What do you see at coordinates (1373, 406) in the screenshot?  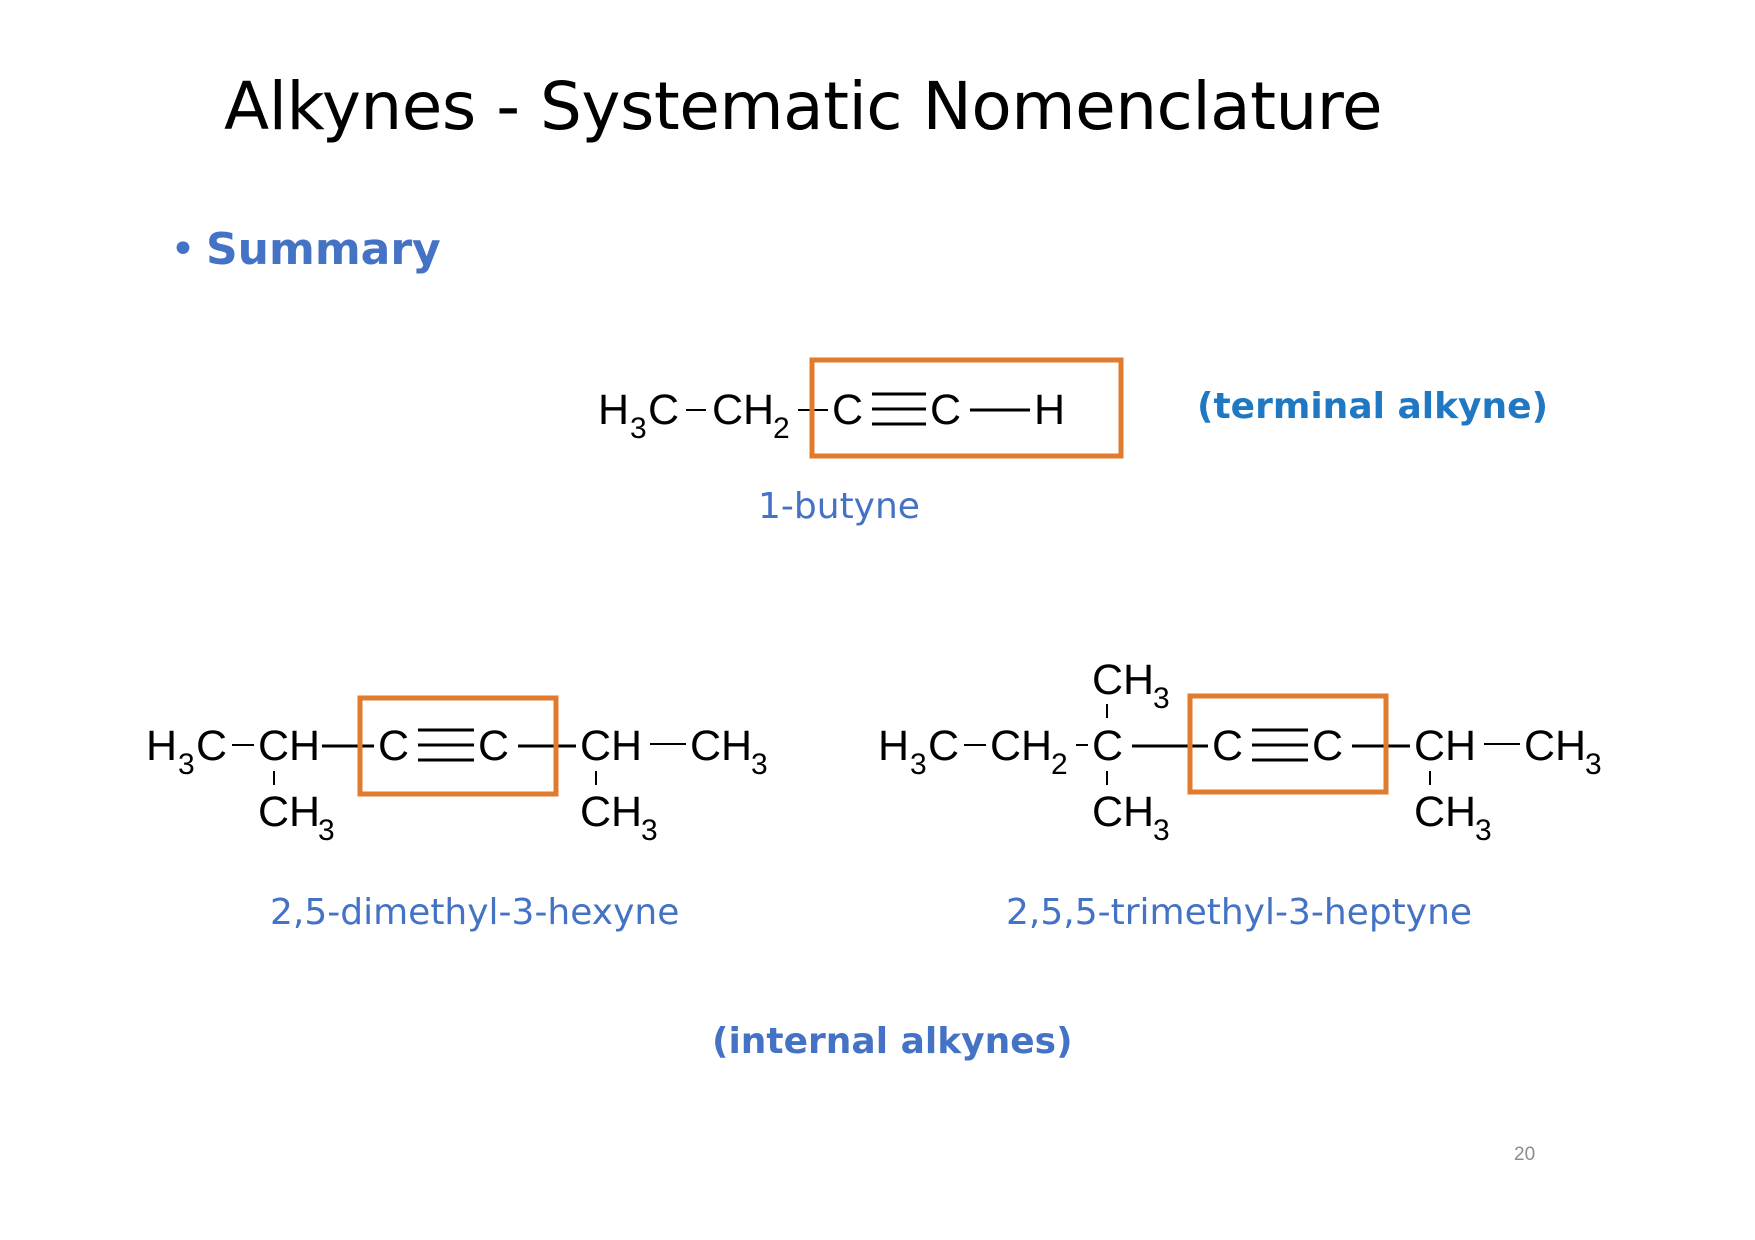 I see `terminal-alkyne-note: (terminal alkyne)` at bounding box center [1373, 406].